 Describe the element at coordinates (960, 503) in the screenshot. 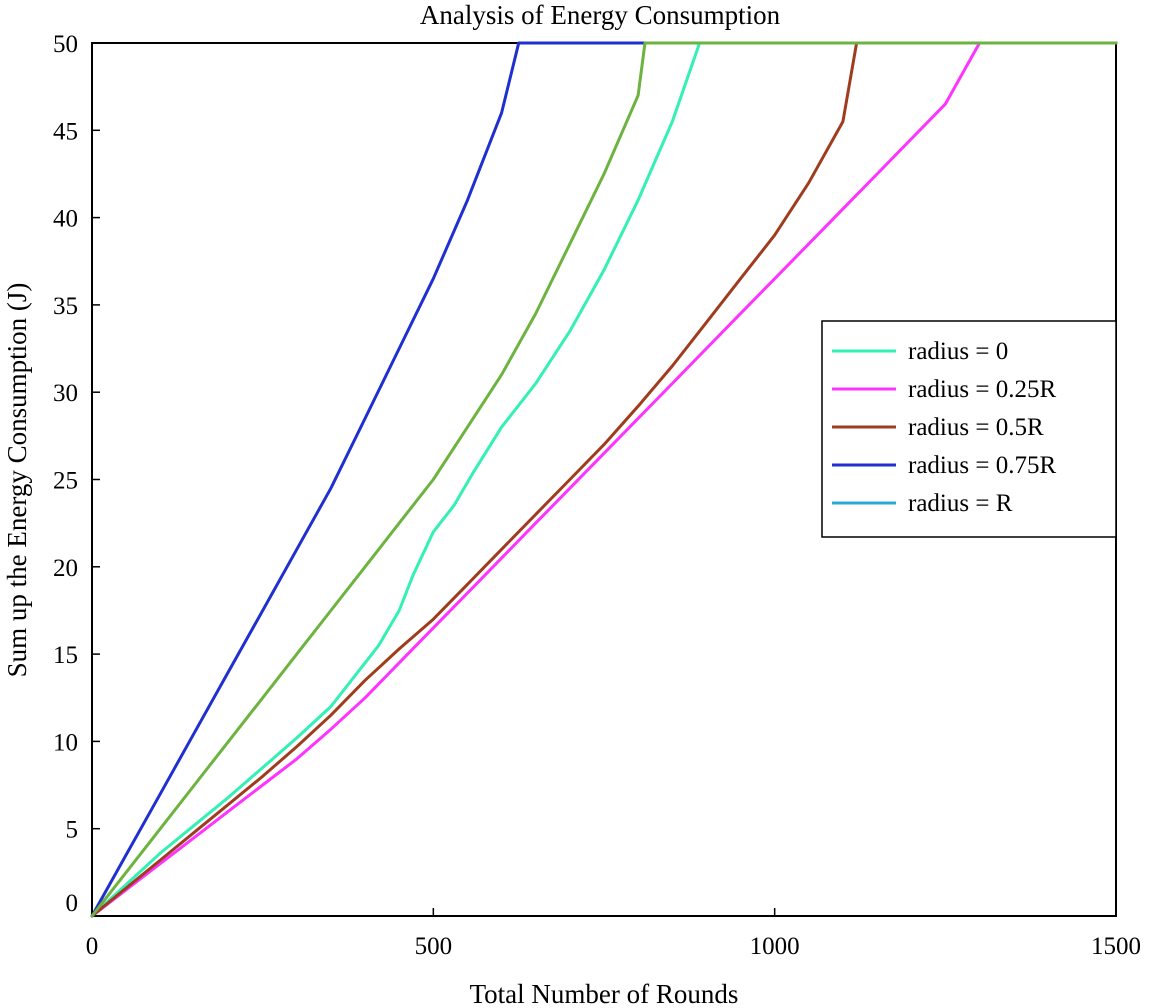

I see `legend-label: radius = R` at that location.